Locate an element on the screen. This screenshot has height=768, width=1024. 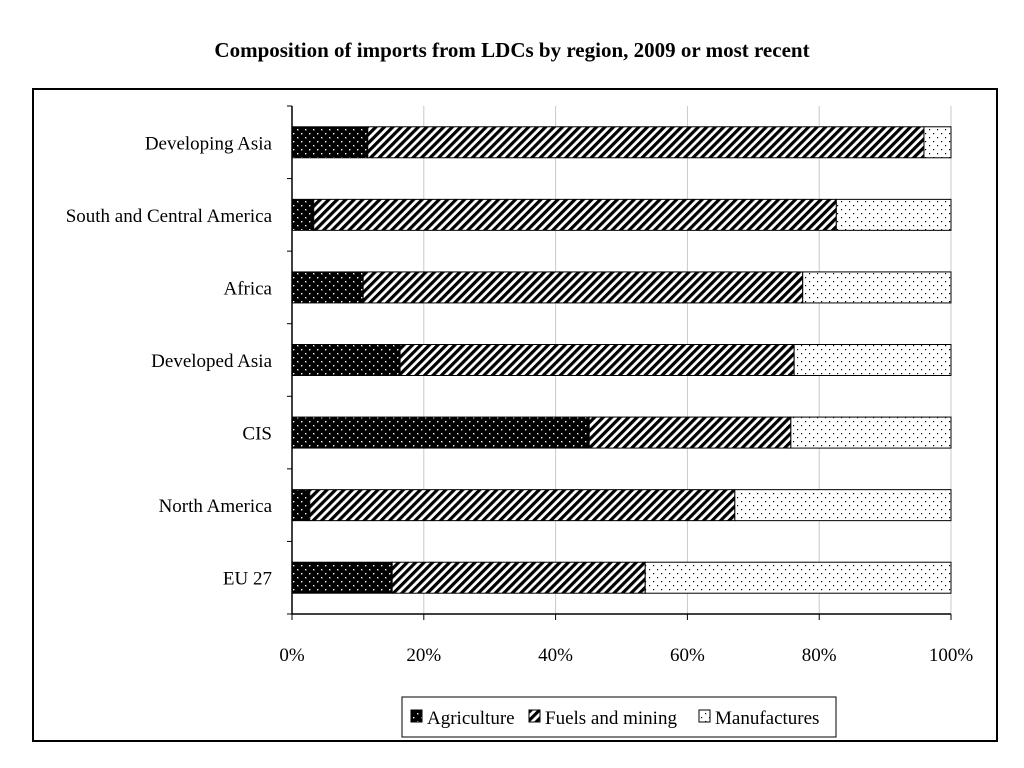
y-tick-label: Developing Asia is located at coordinates (209, 143).